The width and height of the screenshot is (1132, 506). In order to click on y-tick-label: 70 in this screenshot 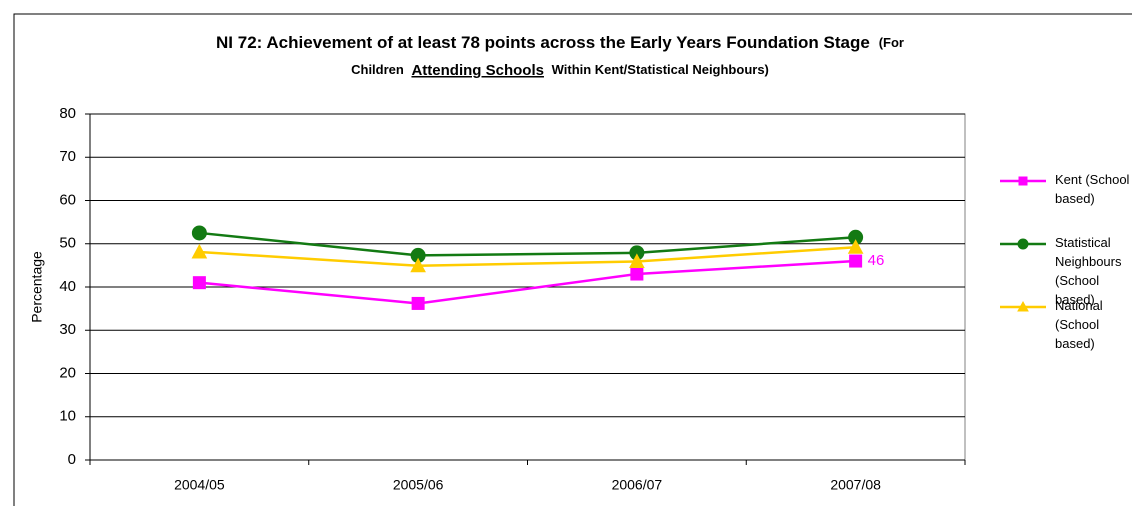, I will do `click(67, 156)`.